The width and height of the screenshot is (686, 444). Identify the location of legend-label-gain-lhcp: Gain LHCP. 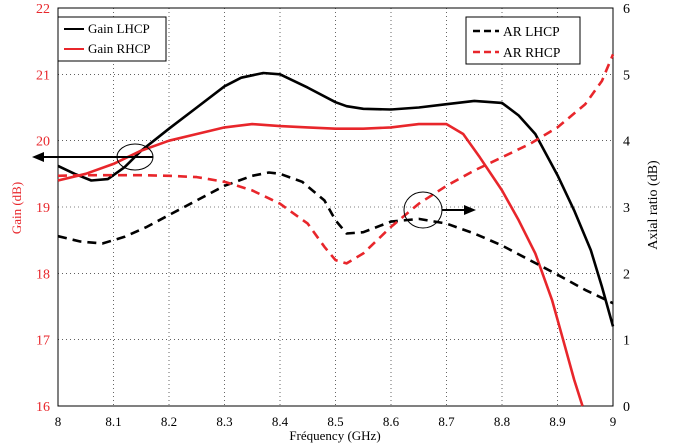
(119, 28).